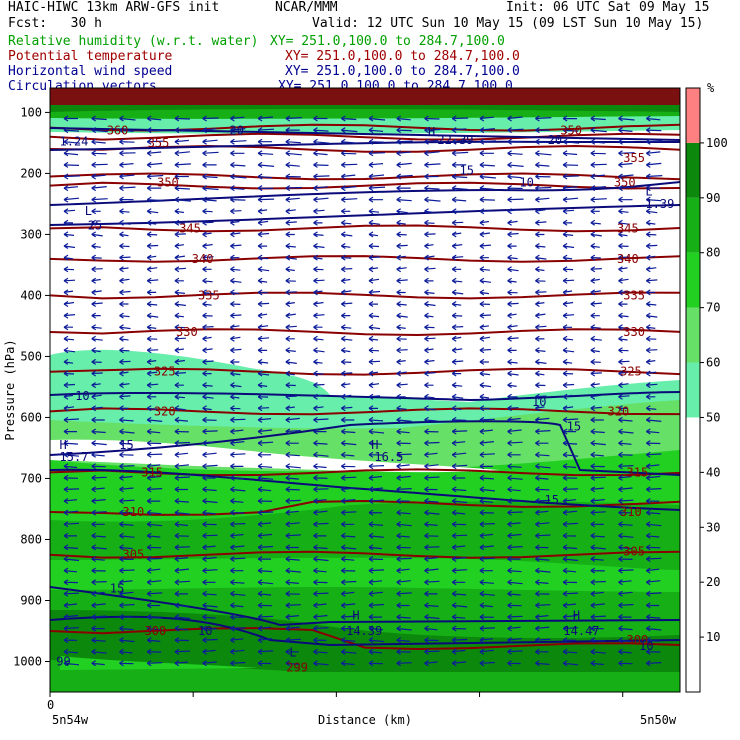  I want to click on colorbar-swatch, so click(693, 225).